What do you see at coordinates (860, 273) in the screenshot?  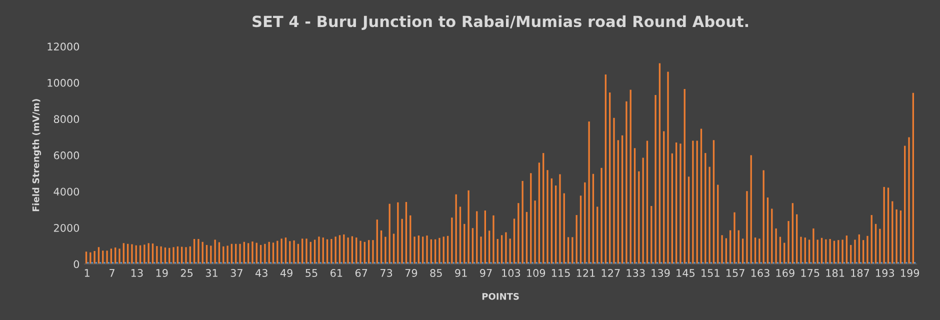 I see `x-tick-label: 187` at bounding box center [860, 273].